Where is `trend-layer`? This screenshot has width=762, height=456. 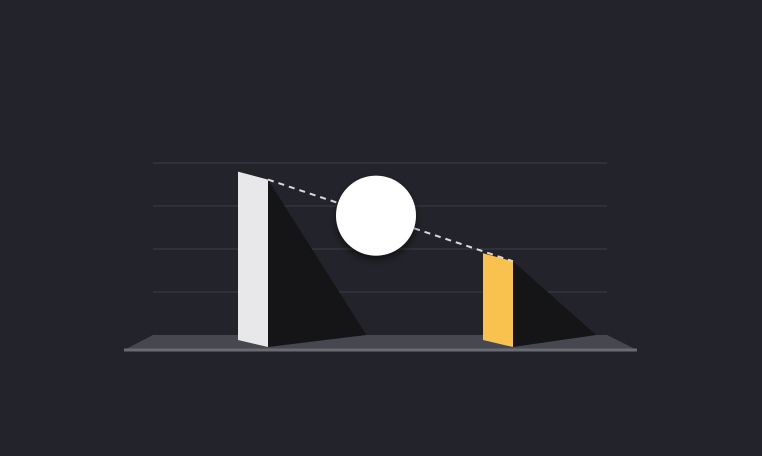 trend-layer is located at coordinates (390, 219).